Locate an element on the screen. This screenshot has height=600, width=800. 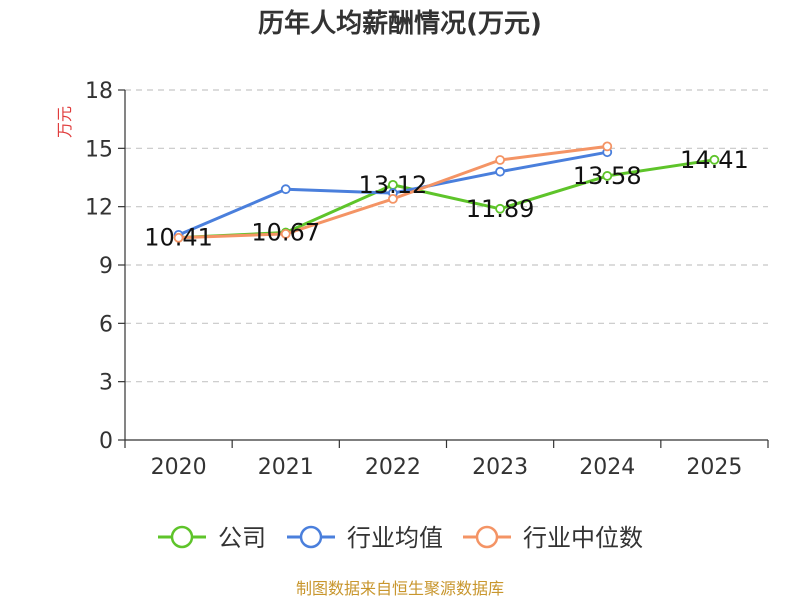
x-tick-label: 2025 is located at coordinates (714, 467).